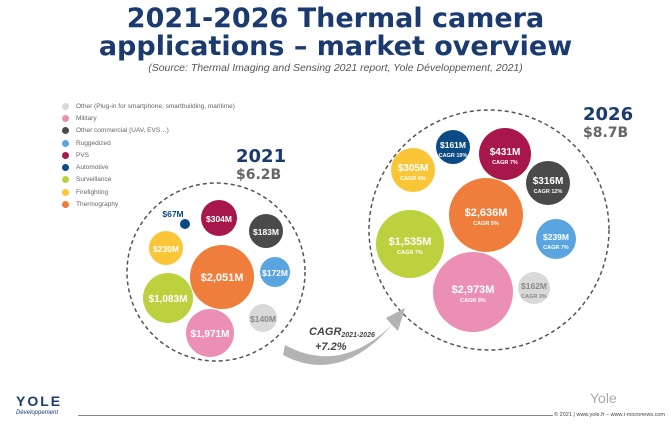 This screenshot has width=671, height=431. Describe the element at coordinates (331, 347) in the screenshot. I see `cagr-value: +7.2%` at that location.